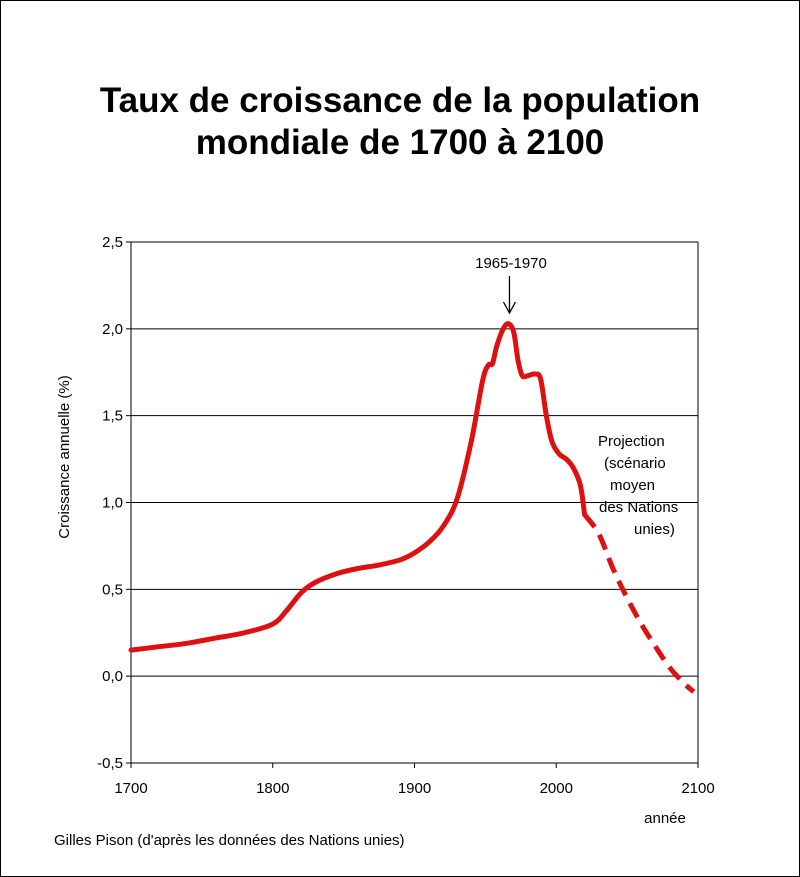 Image resolution: width=800 pixels, height=877 pixels. What do you see at coordinates (272, 788) in the screenshot?
I see `x-tick-label: 1800` at bounding box center [272, 788].